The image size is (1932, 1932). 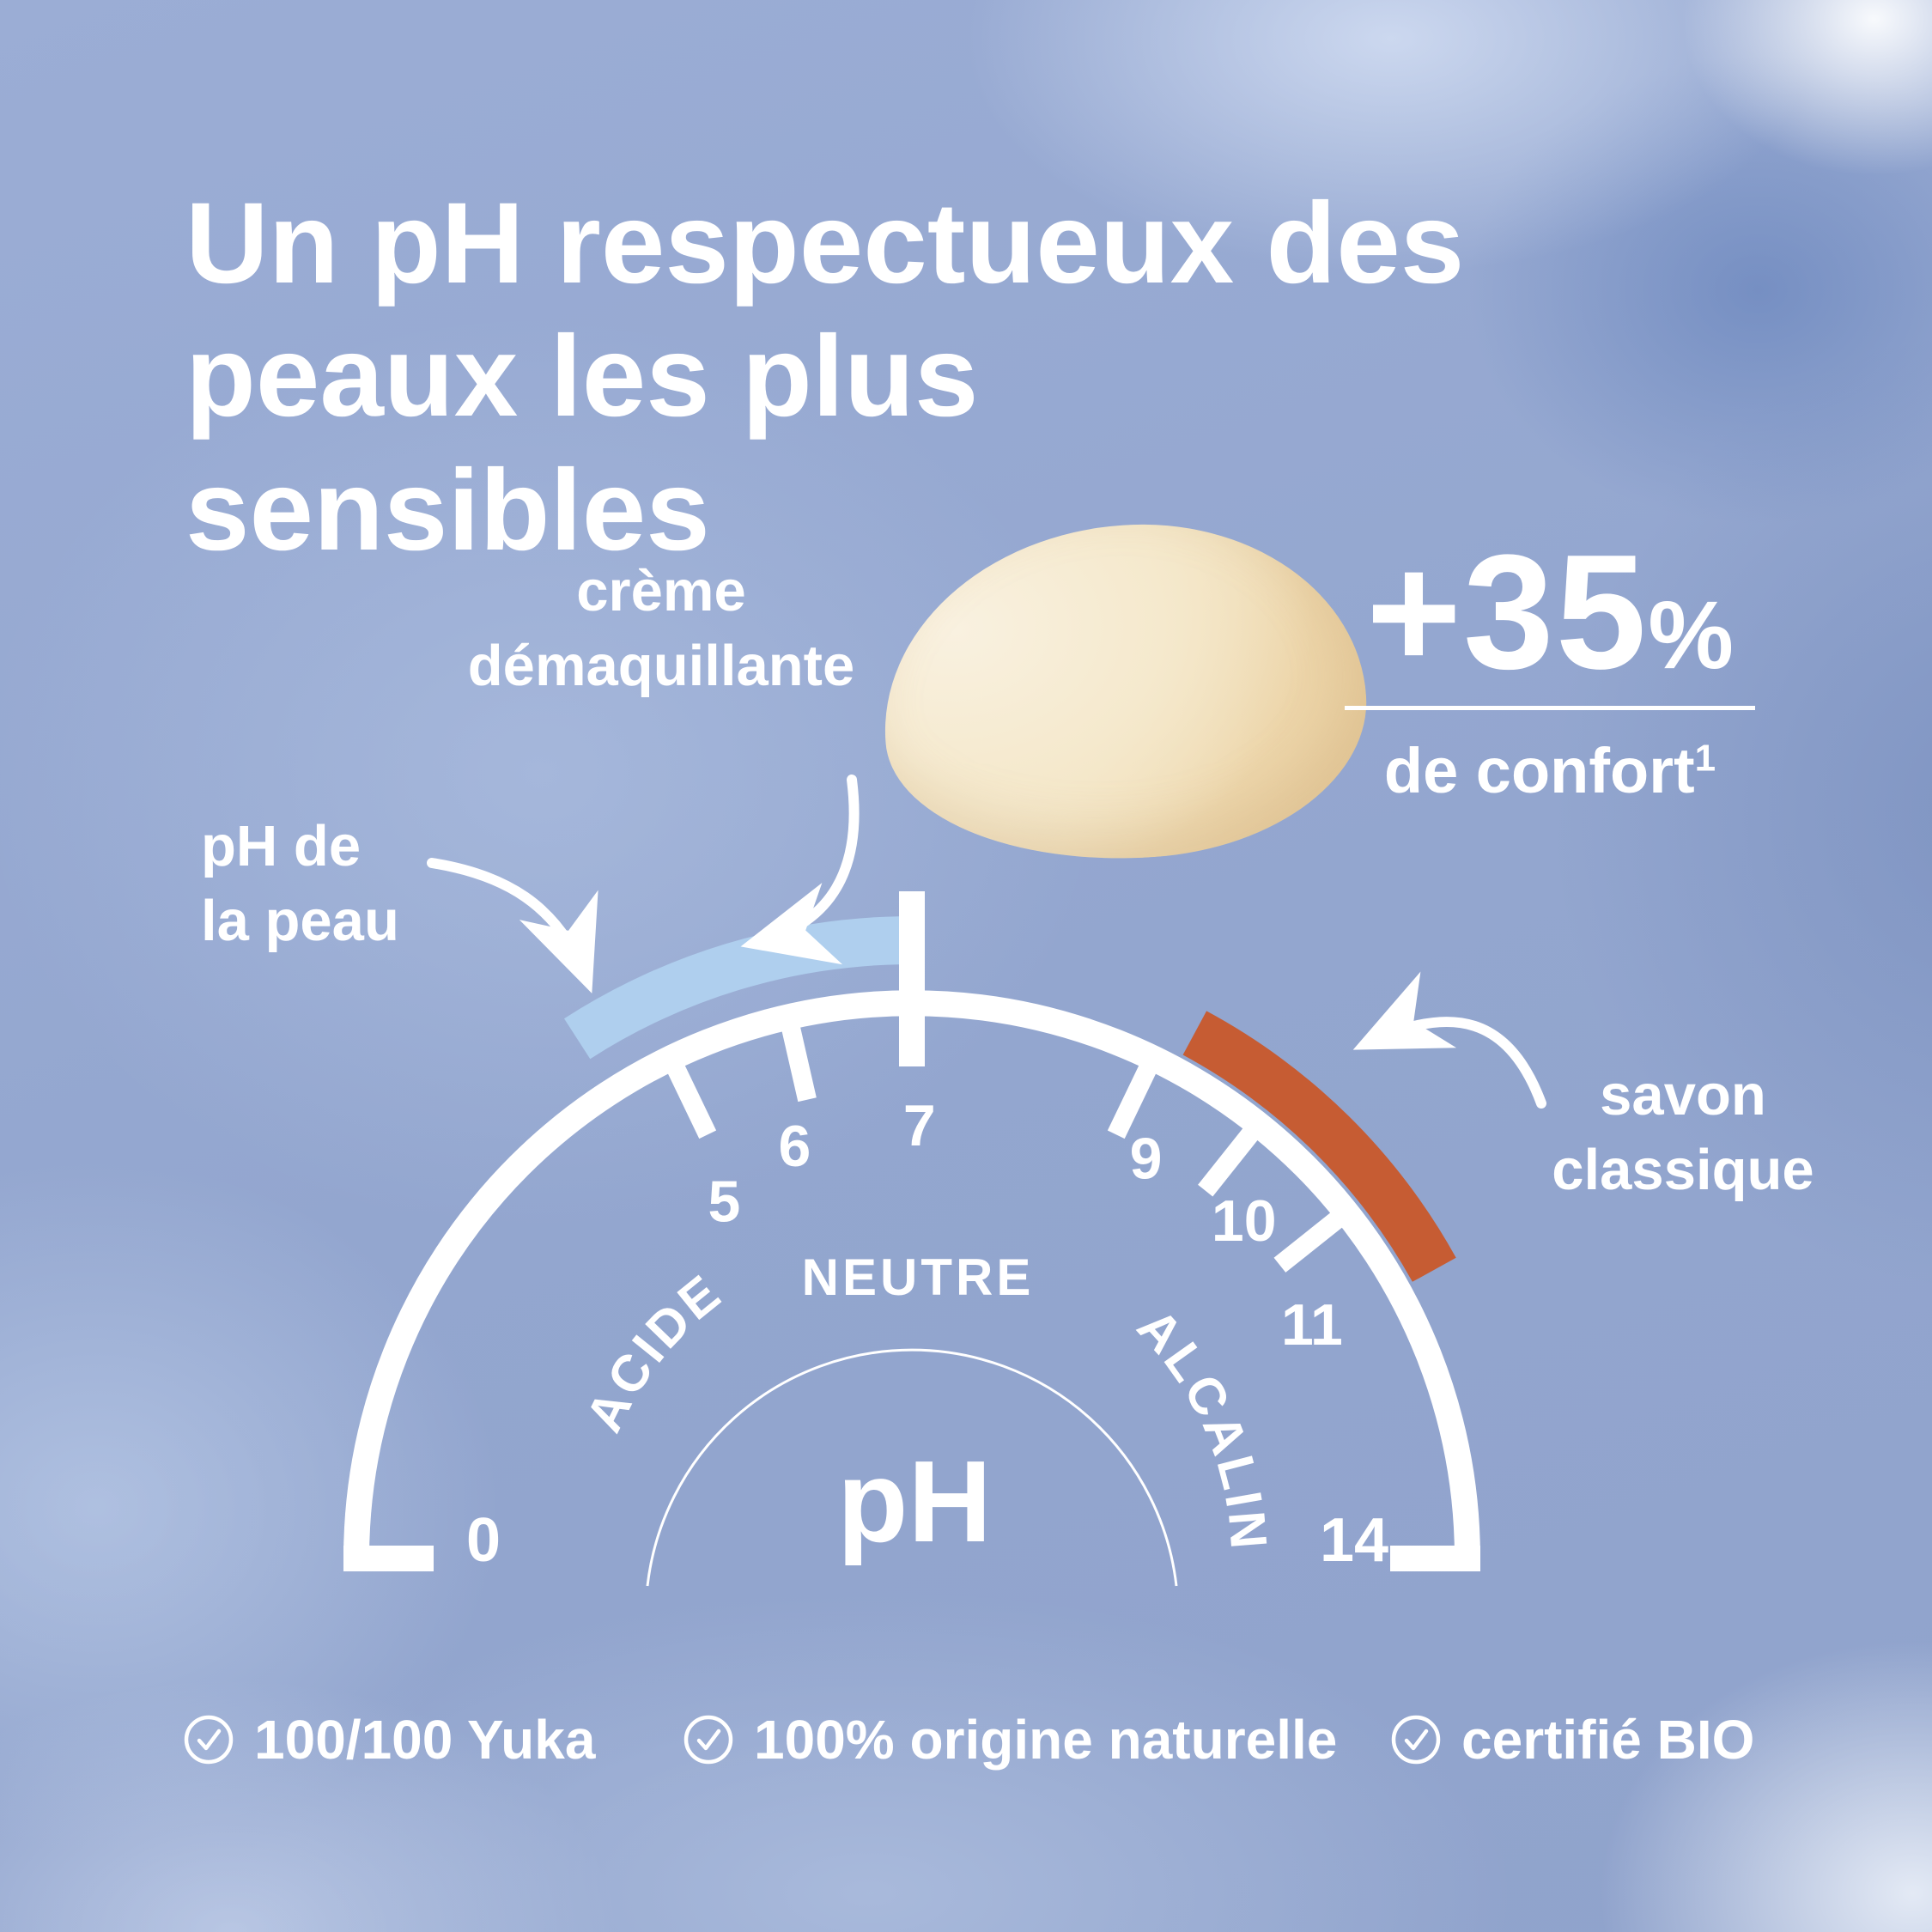 I want to click on zone-label-neutral: NEUTRE, so click(x=918, y=1277).